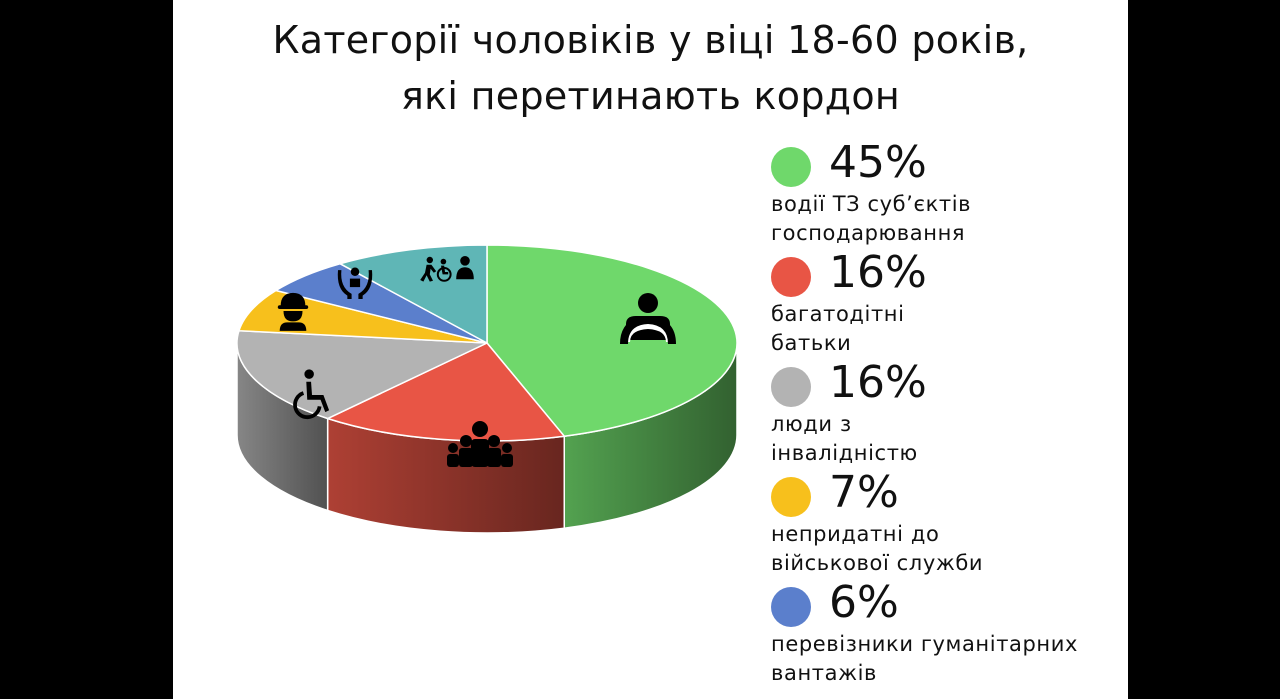  Describe the element at coordinates (925, 644) in the screenshot. I see `legend-label-line: перевізники гуманітарних` at that location.